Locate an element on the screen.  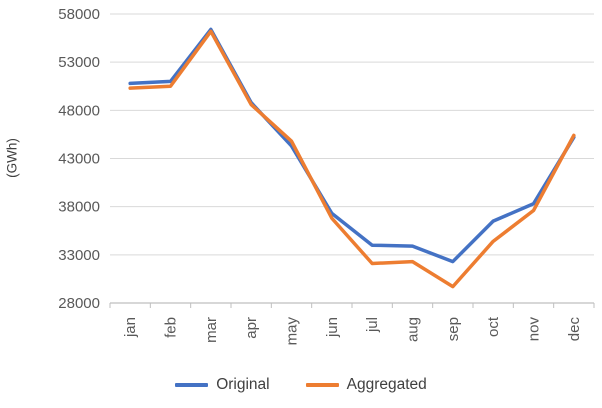
legend-swatch-aggregated is located at coordinates (322, 385).